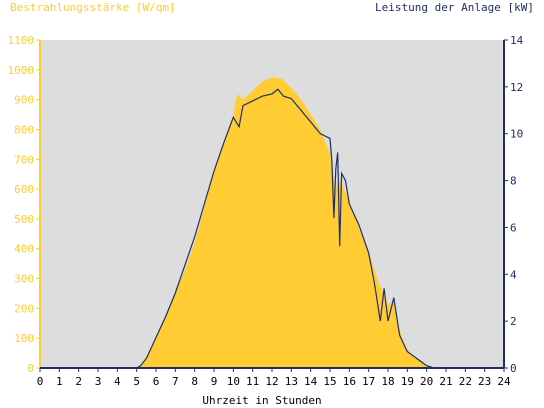  What do you see at coordinates (407, 381) in the screenshot?
I see `x-tick-label: 19` at bounding box center [407, 381].